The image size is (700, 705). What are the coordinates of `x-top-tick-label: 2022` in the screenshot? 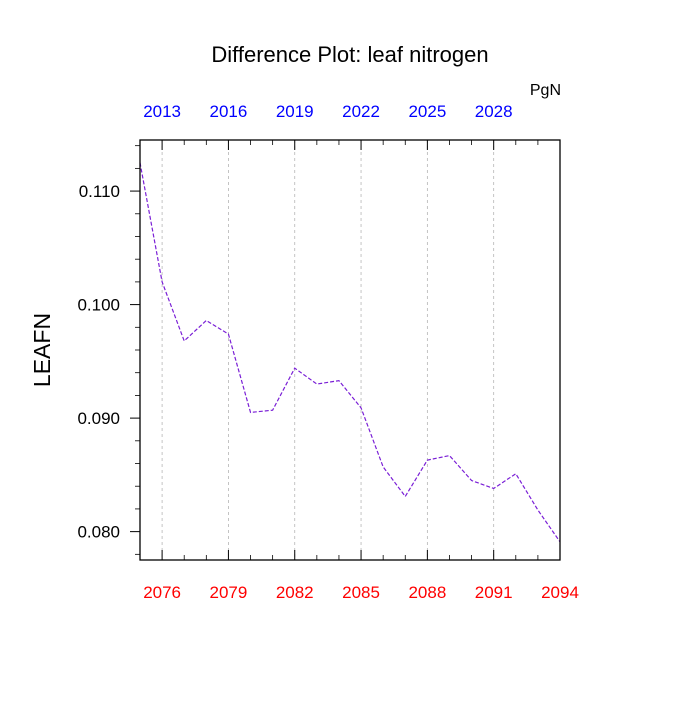 It's located at (361, 111).